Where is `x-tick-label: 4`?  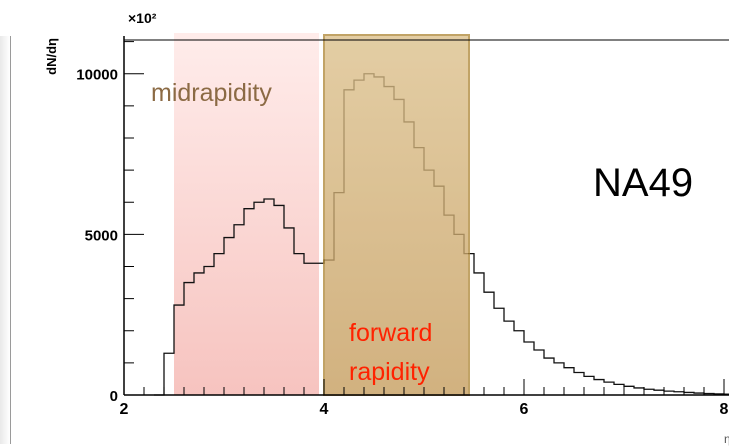
x-tick-label: 4 is located at coordinates (324, 409).